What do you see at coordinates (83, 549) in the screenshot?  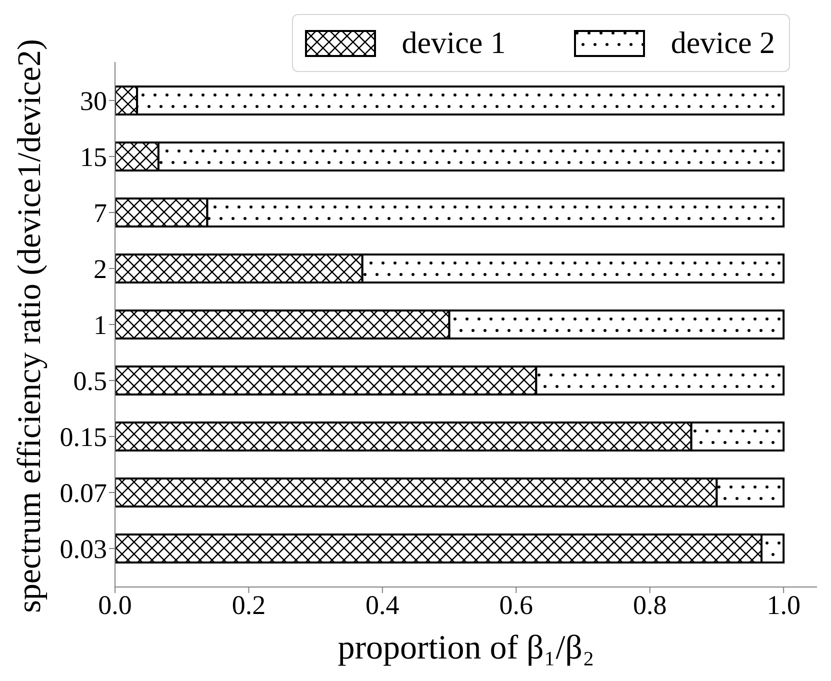 I see `y-tick-label: 0.03` at bounding box center [83, 549].